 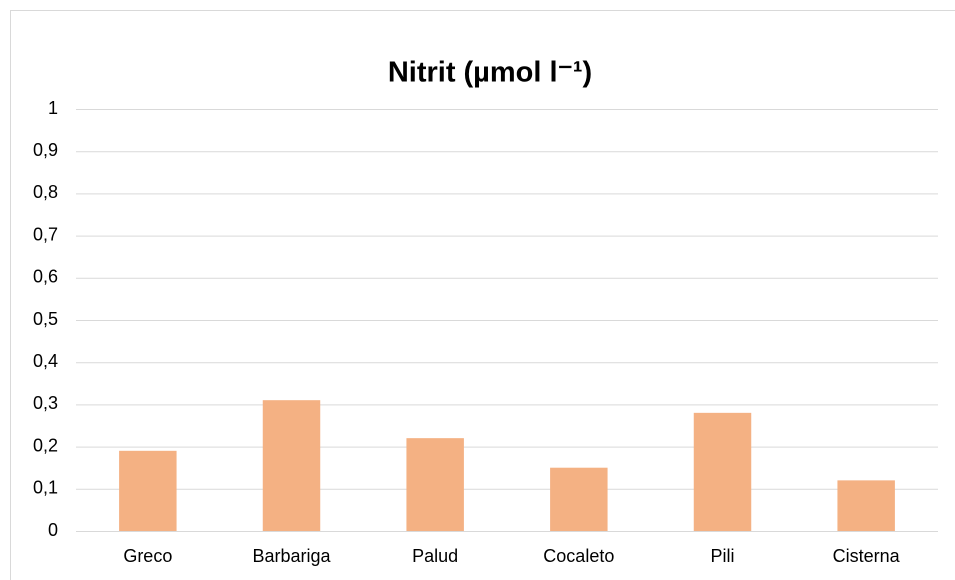 What do you see at coordinates (45, 488) in the screenshot?
I see `y-tick-label: 0,1` at bounding box center [45, 488].